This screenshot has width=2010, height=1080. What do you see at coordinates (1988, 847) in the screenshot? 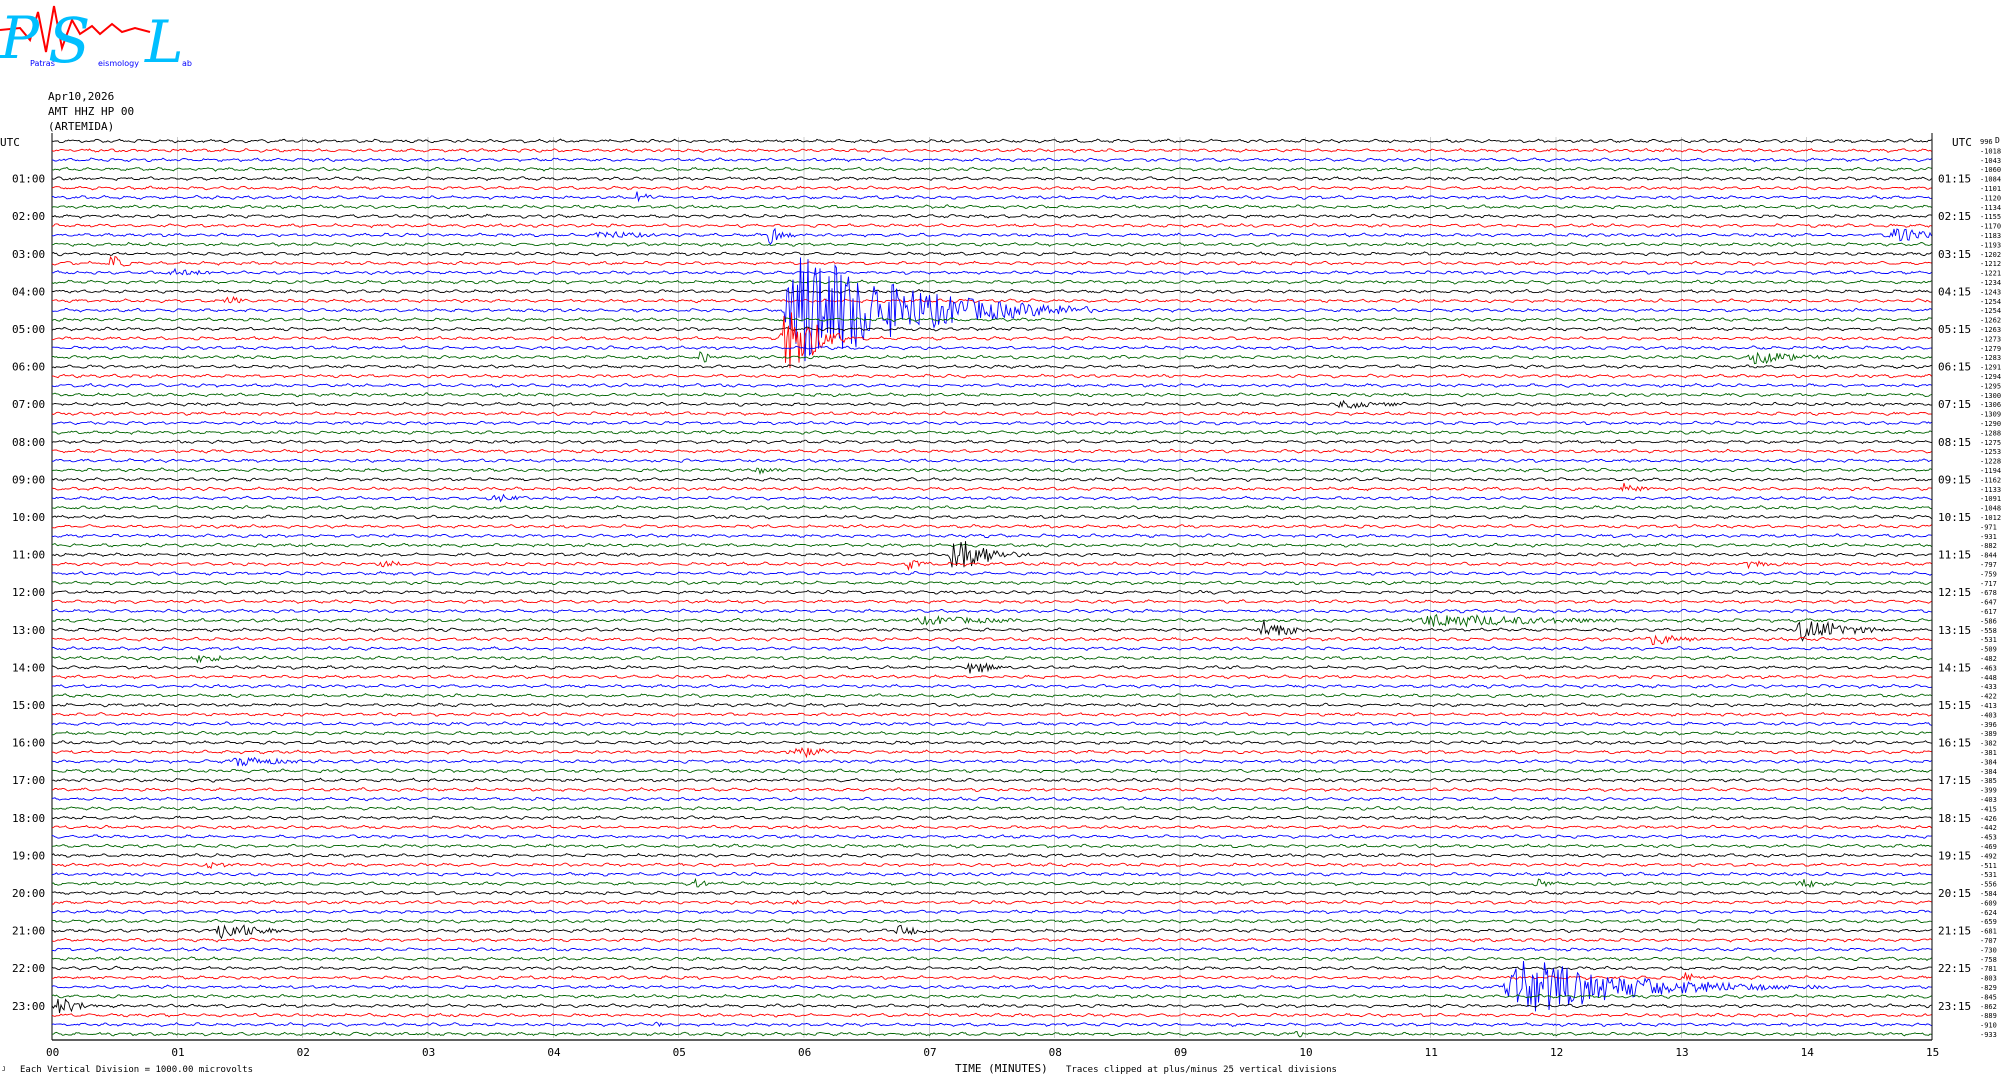
I see `dc-offset-label: -469` at bounding box center [1988, 847].